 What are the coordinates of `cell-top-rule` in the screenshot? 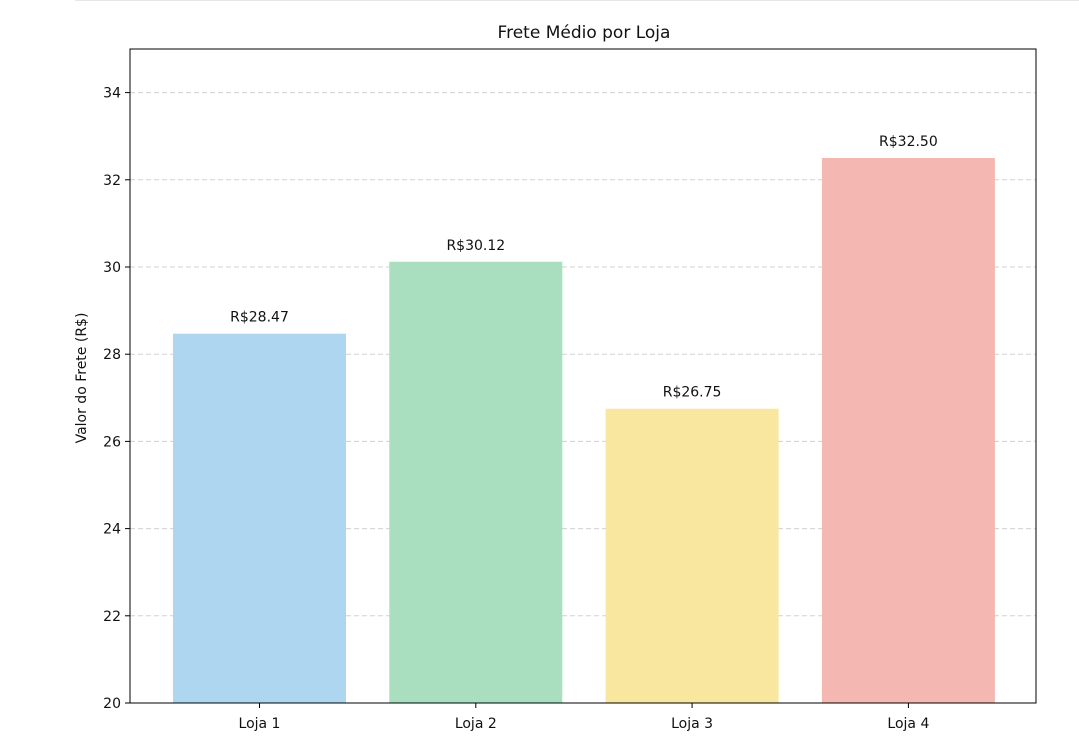 It's located at (577, 0).